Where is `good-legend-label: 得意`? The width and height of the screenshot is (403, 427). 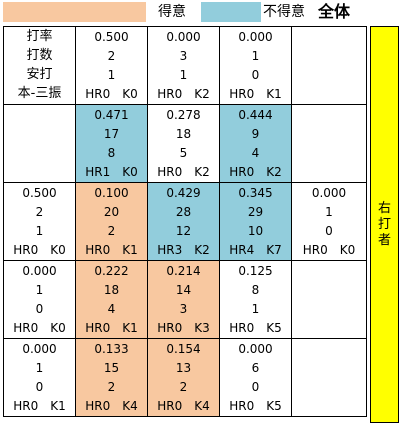
good-legend-label: 得意 is located at coordinates (172, 12).